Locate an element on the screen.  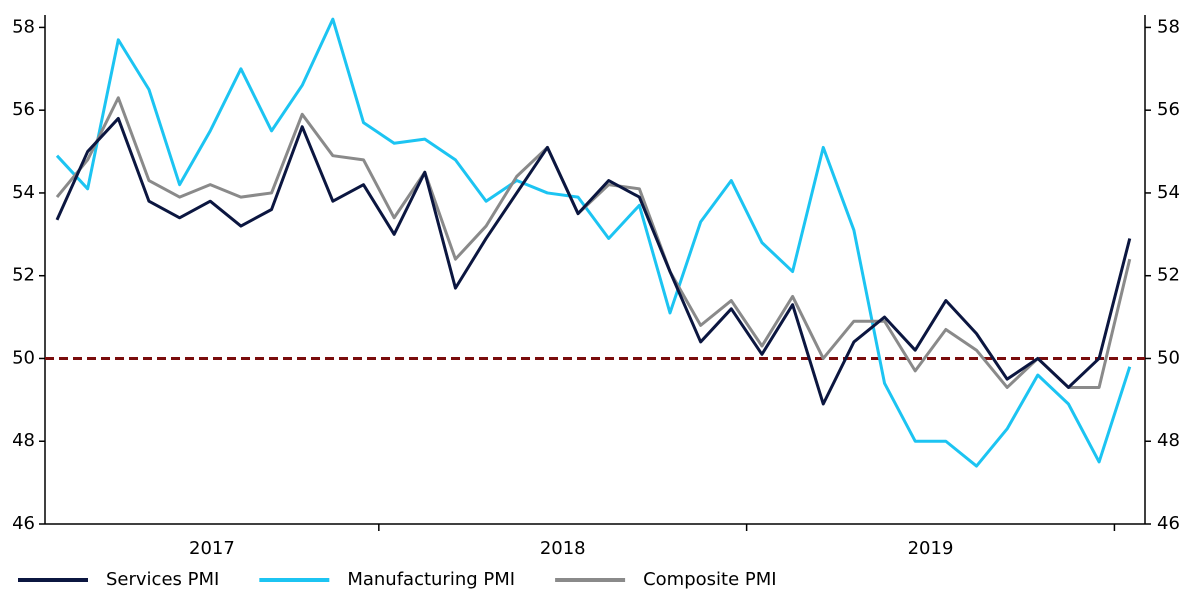
y-tick-label: 56 is located at coordinates (23, 109).